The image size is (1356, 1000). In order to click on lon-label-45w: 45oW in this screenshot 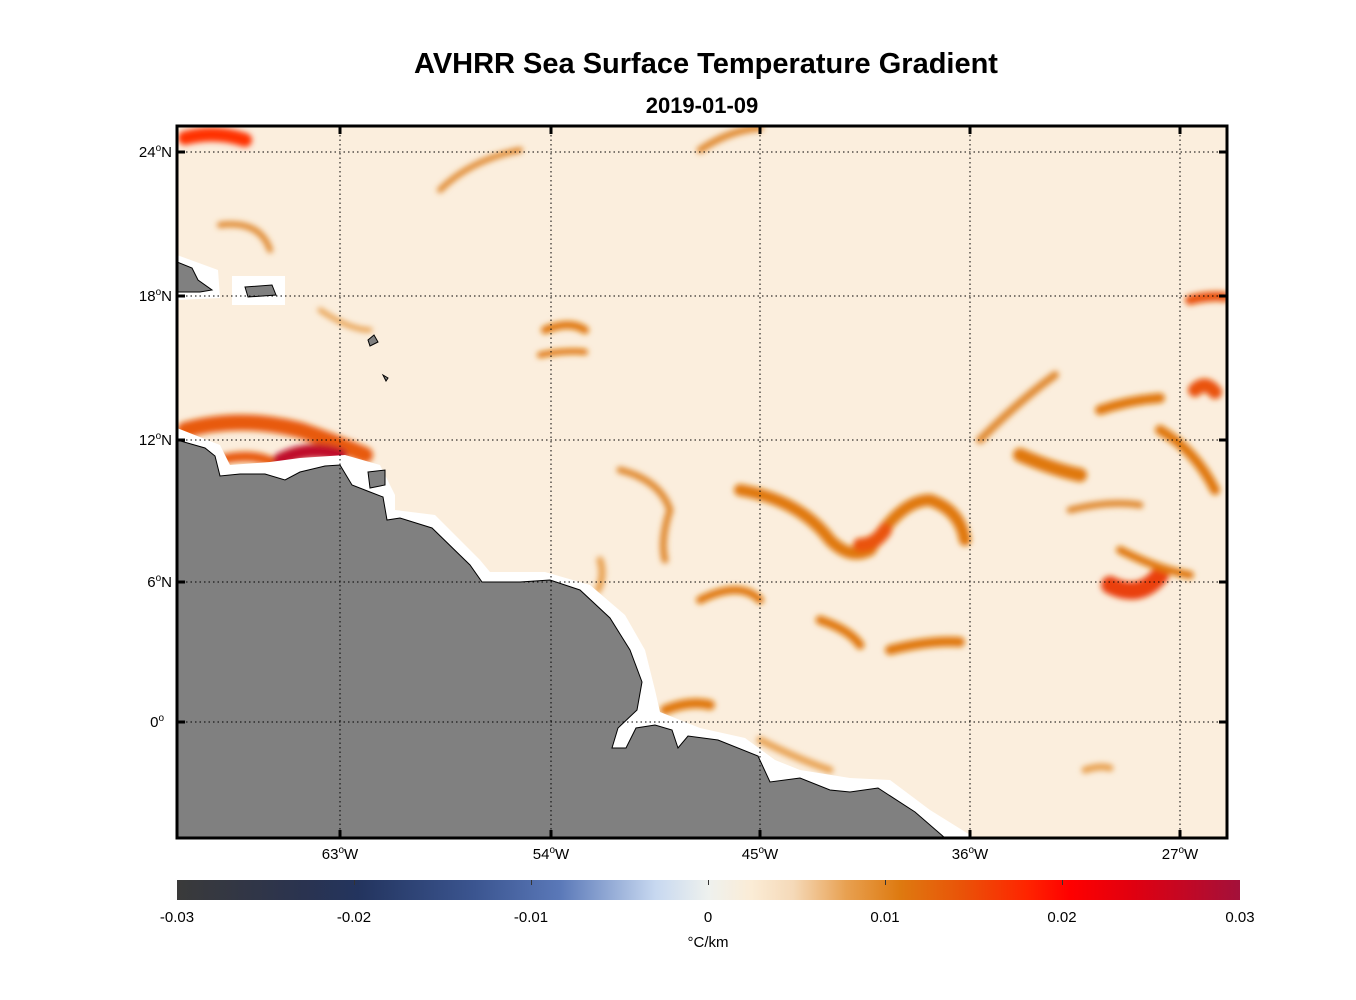, I will do `click(760, 854)`.